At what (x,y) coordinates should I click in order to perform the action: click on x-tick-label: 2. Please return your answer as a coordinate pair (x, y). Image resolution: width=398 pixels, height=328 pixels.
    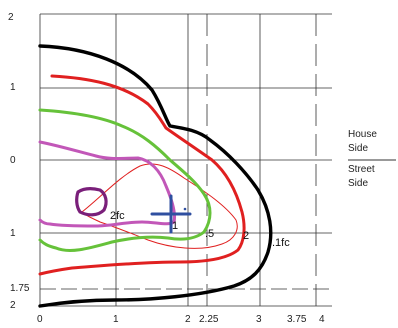
    Looking at the image, I should click on (188, 319).